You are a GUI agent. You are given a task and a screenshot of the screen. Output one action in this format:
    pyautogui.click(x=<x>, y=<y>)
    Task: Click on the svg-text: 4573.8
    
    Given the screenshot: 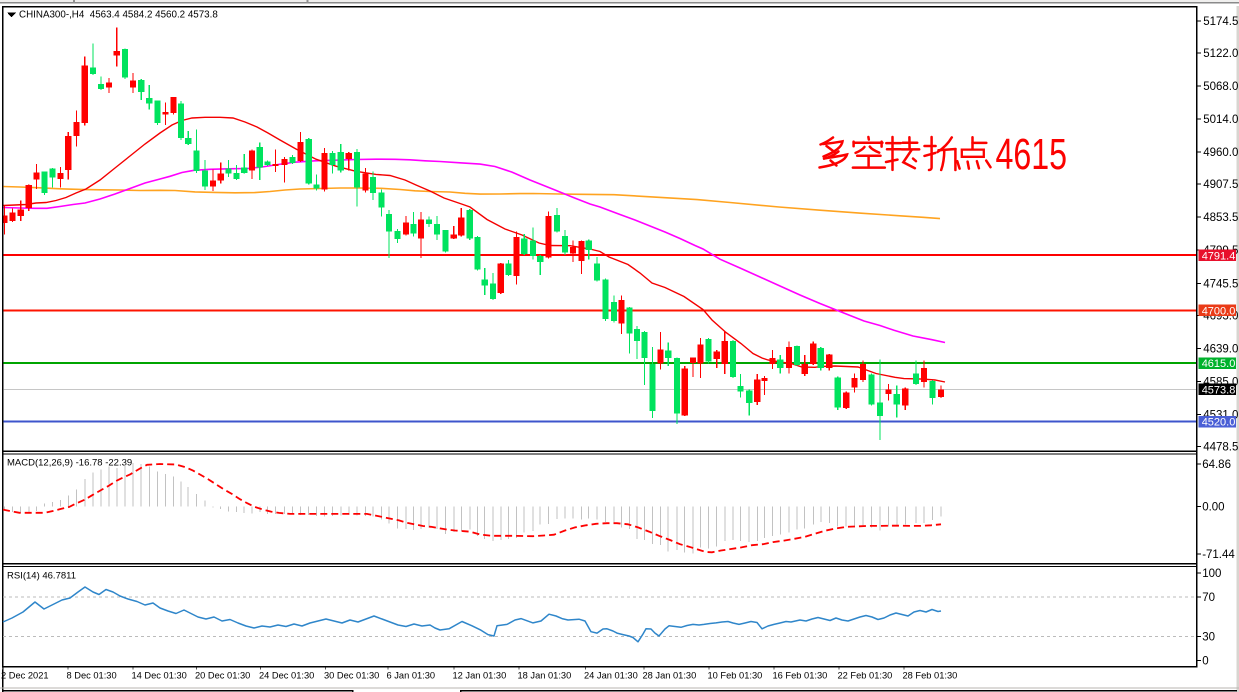 What is the action you would take?
    pyautogui.click(x=1219, y=390)
    